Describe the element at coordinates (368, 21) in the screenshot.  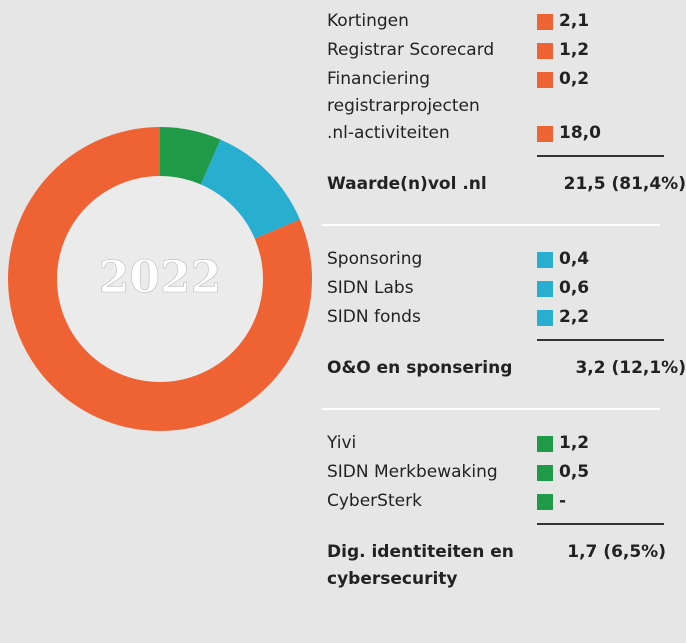
I see `item-name: Kortingen` at that location.